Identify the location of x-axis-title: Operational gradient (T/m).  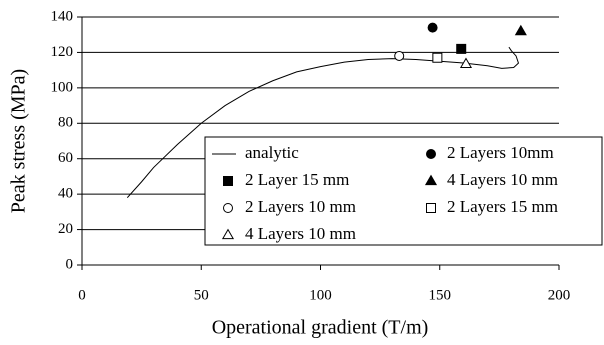
(320, 328).